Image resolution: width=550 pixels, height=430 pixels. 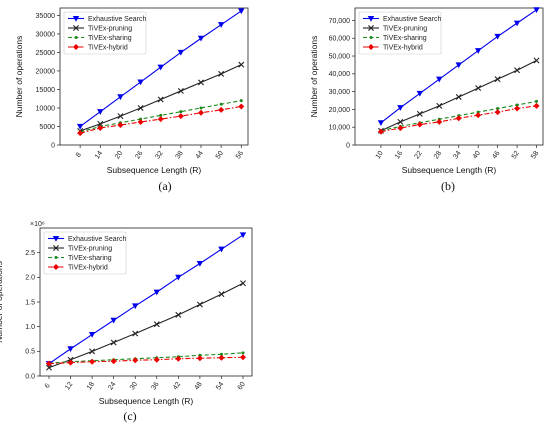 What do you see at coordinates (340, 128) in the screenshot?
I see `y-tick-label: 10,000` at bounding box center [340, 128].